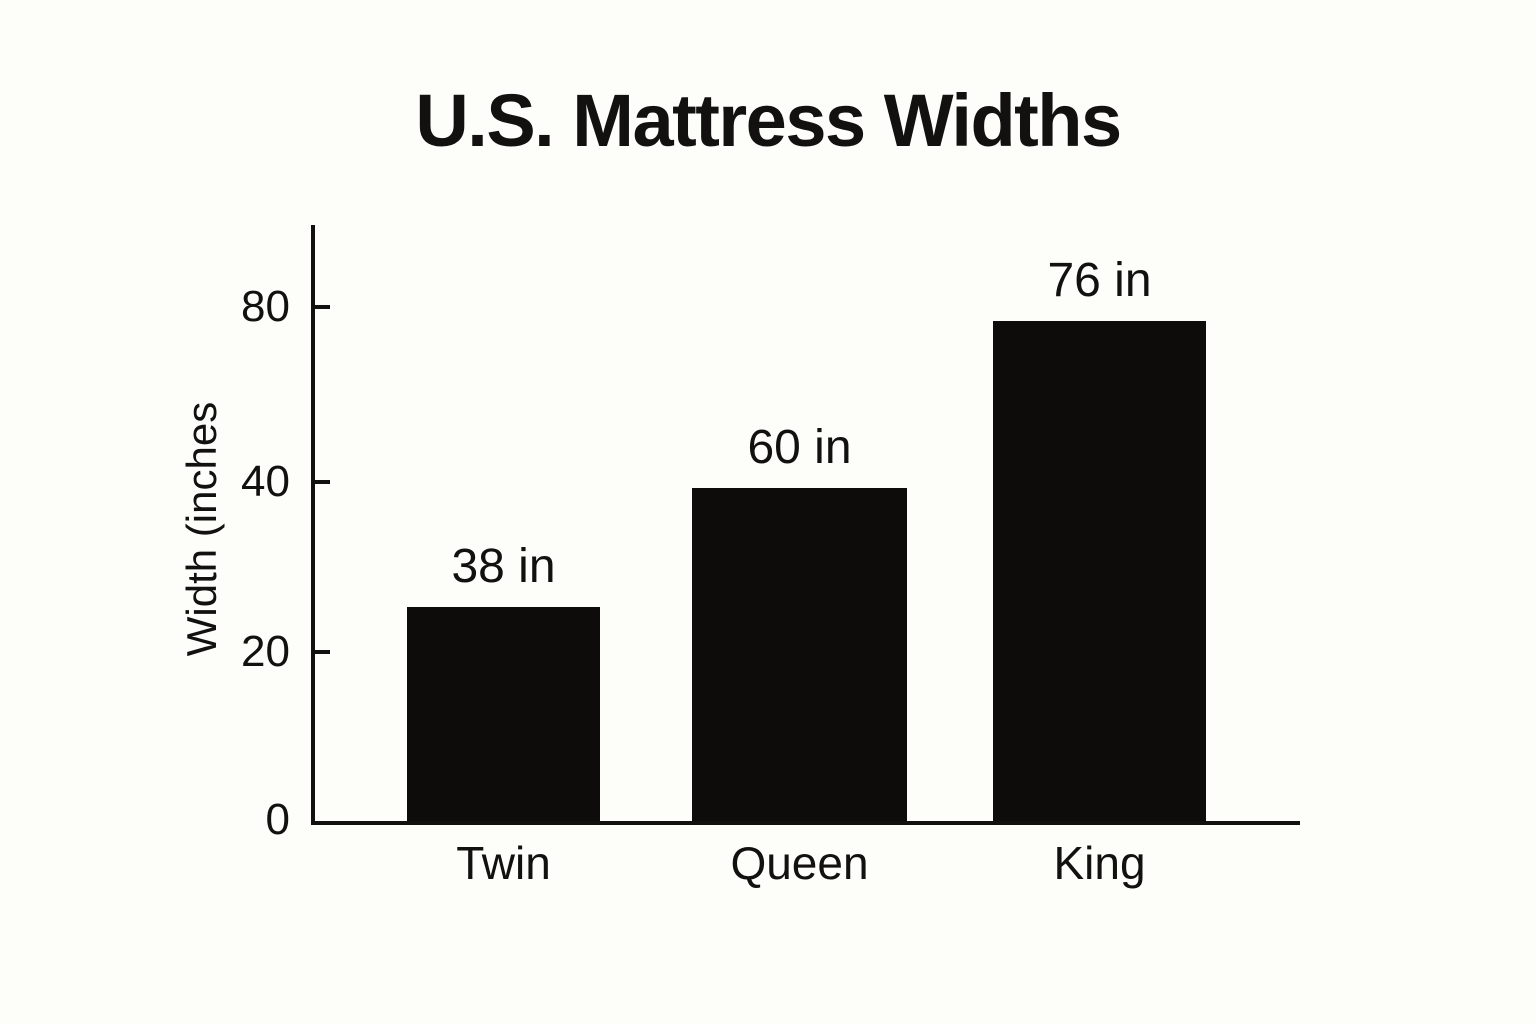 The width and height of the screenshot is (1536, 1024). I want to click on x-axis-line, so click(805, 823).